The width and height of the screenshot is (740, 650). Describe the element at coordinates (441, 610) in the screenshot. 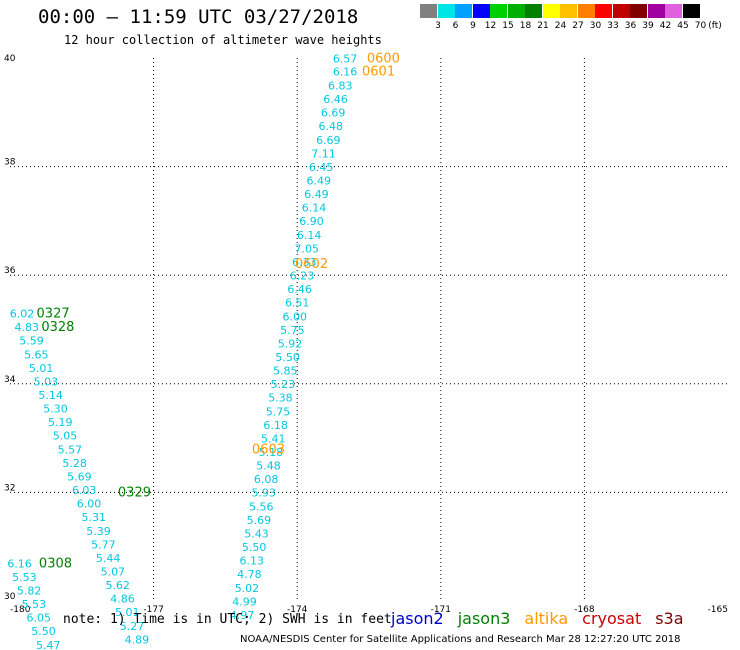

I see `x-tick-label: -171` at that location.